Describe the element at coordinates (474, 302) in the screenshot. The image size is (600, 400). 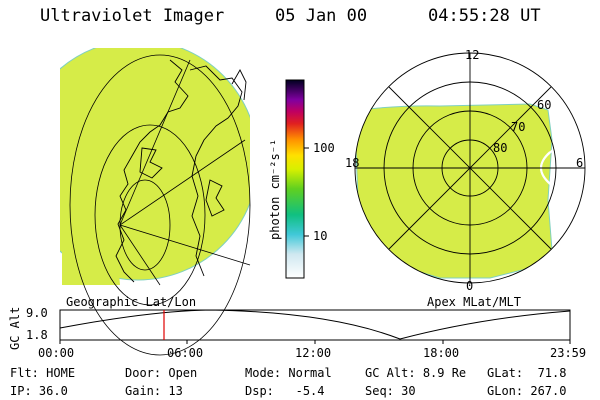
I see `right-panel-caption: Apex MLat/MLT` at that location.